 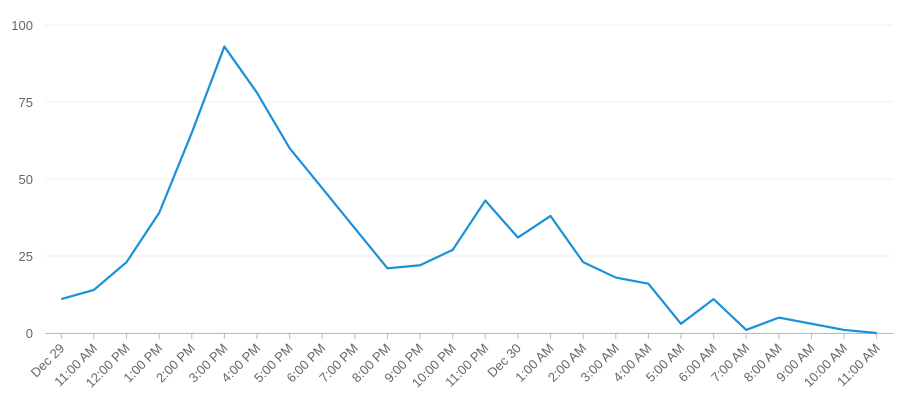 What do you see at coordinates (26, 102) in the screenshot?
I see `y-tick-label: 75` at bounding box center [26, 102].